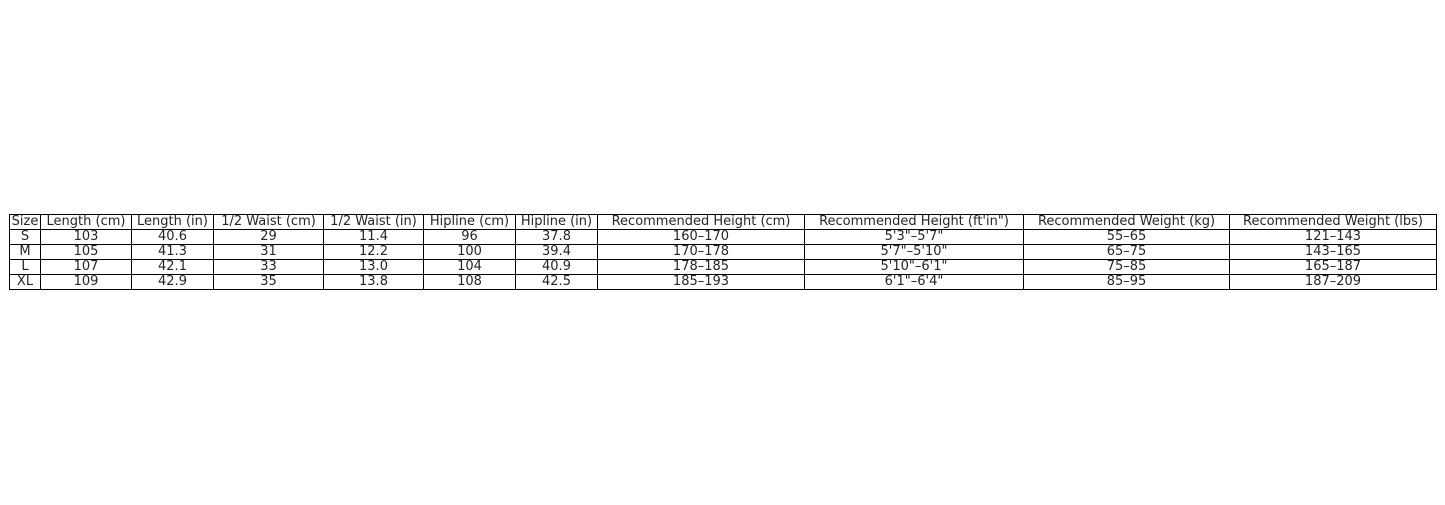 The height and width of the screenshot is (505, 1445). I want to click on table-cell: 165–187, so click(1333, 267).